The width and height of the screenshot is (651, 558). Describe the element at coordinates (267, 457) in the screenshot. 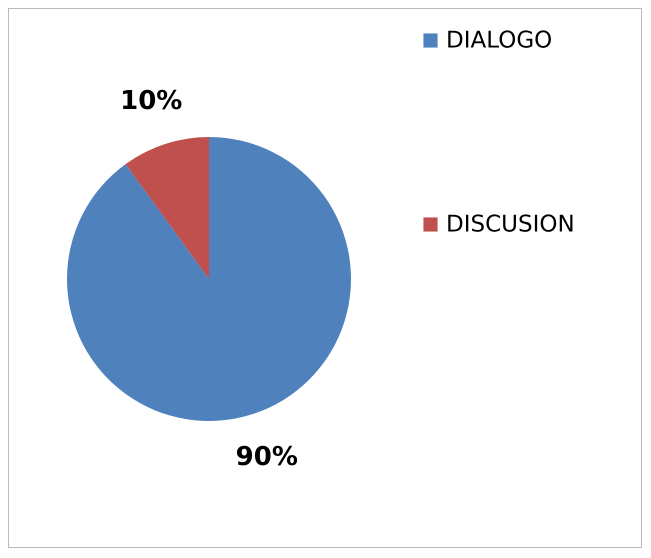

I see `data-label: 90%` at that location.